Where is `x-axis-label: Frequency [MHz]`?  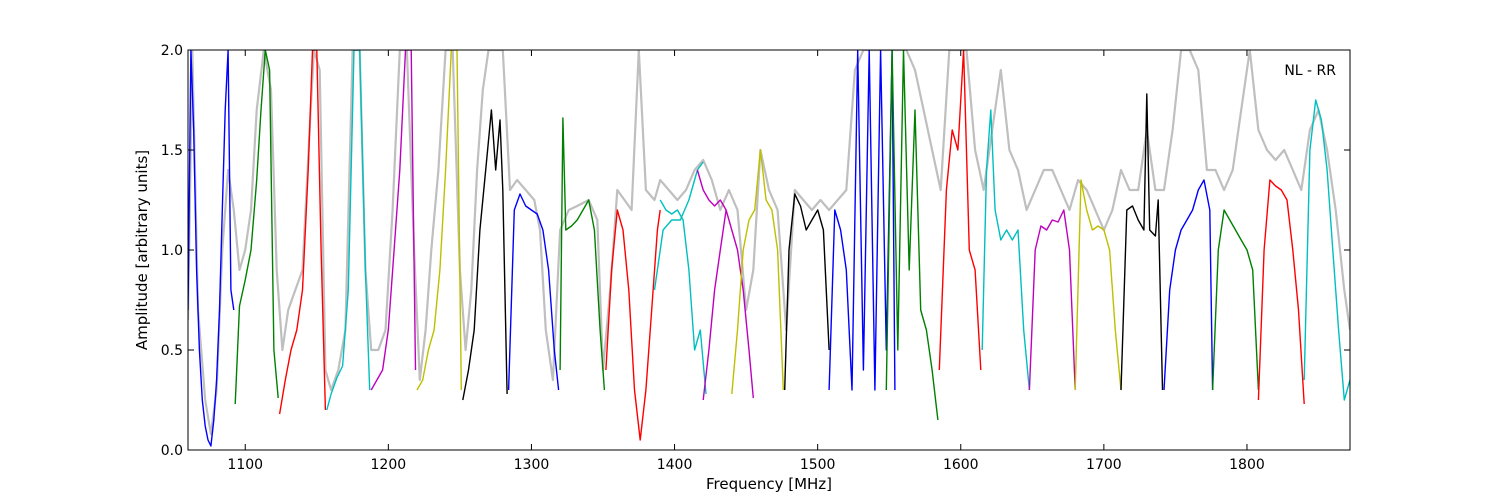
x-axis-label: Frequency [MHz] is located at coordinates (769, 484).